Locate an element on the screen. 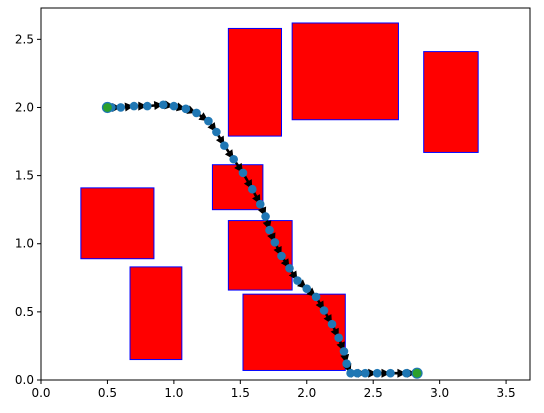 This screenshot has width=544, height=413. x-tick-label: 0.0 is located at coordinates (40, 393).